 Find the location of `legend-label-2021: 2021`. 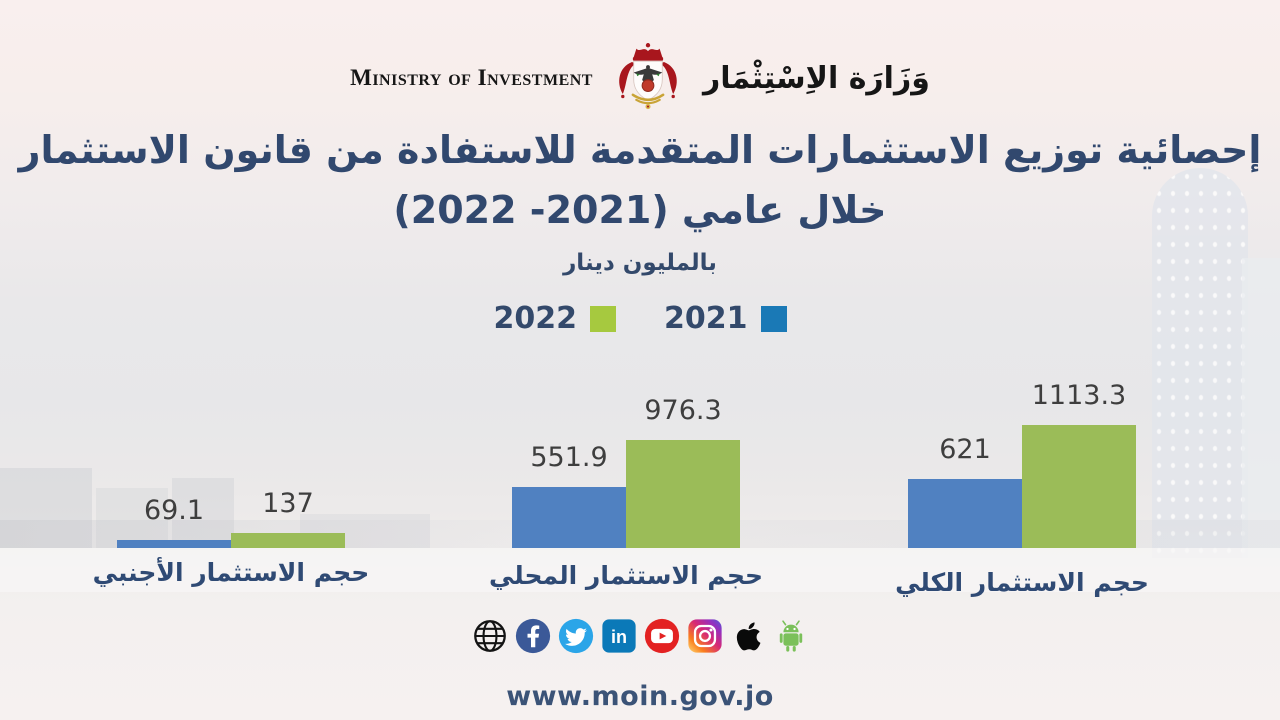

legend-label-2021: 2021 is located at coordinates (706, 318).